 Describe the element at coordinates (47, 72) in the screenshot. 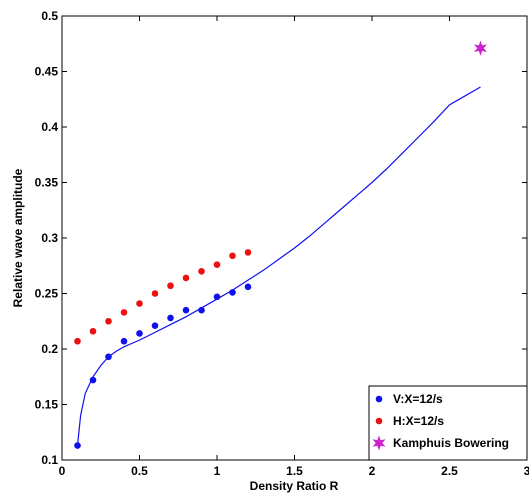

I see `y-tick-label: 0.45` at that location.